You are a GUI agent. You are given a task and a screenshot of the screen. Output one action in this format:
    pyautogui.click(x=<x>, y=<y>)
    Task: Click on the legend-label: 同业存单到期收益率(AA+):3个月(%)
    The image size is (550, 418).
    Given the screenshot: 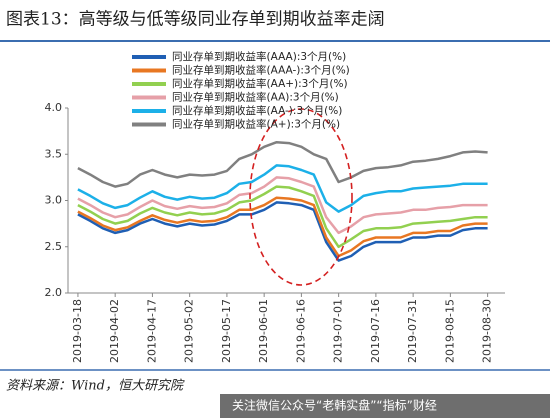 What is the action you would take?
    pyautogui.click(x=260, y=83)
    